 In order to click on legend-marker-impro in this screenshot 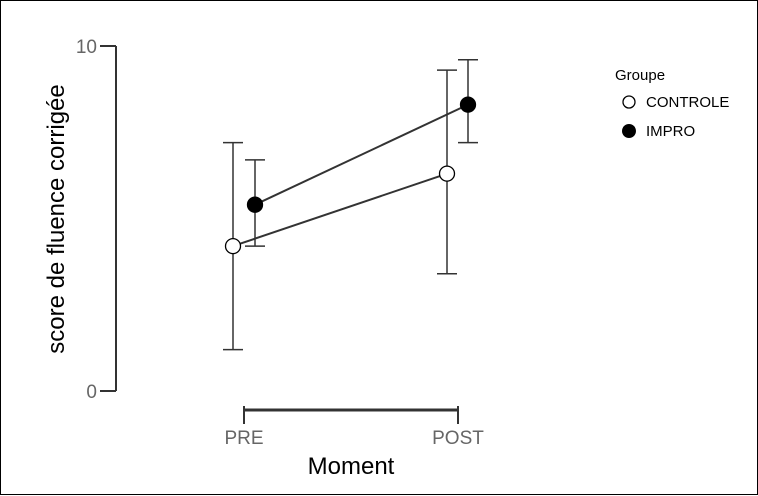, I will do `click(629, 131)`.